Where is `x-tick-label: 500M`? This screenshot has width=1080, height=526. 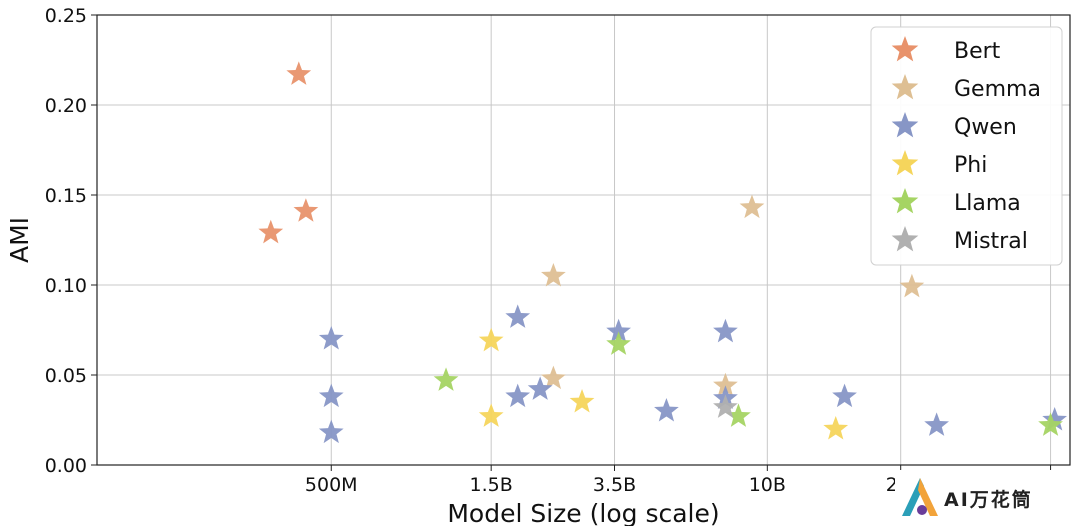 x-tick-label: 500M is located at coordinates (331, 485).